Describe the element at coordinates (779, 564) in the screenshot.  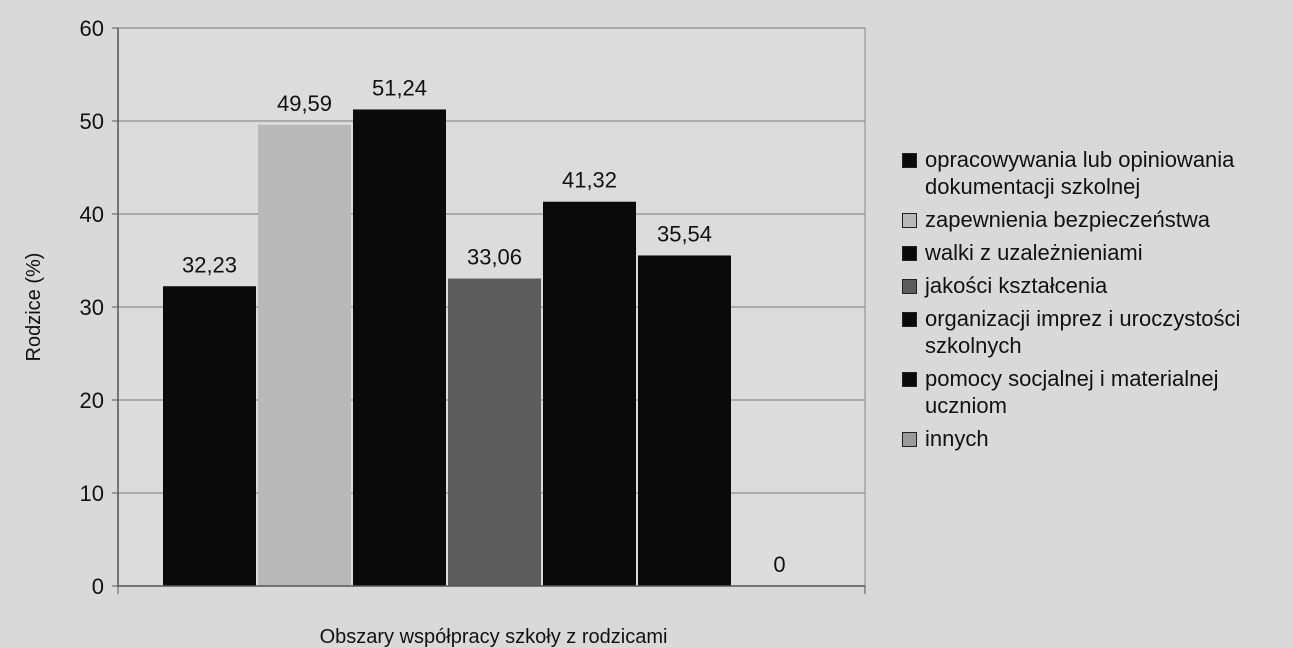
I see `data-label: 0` at that location.